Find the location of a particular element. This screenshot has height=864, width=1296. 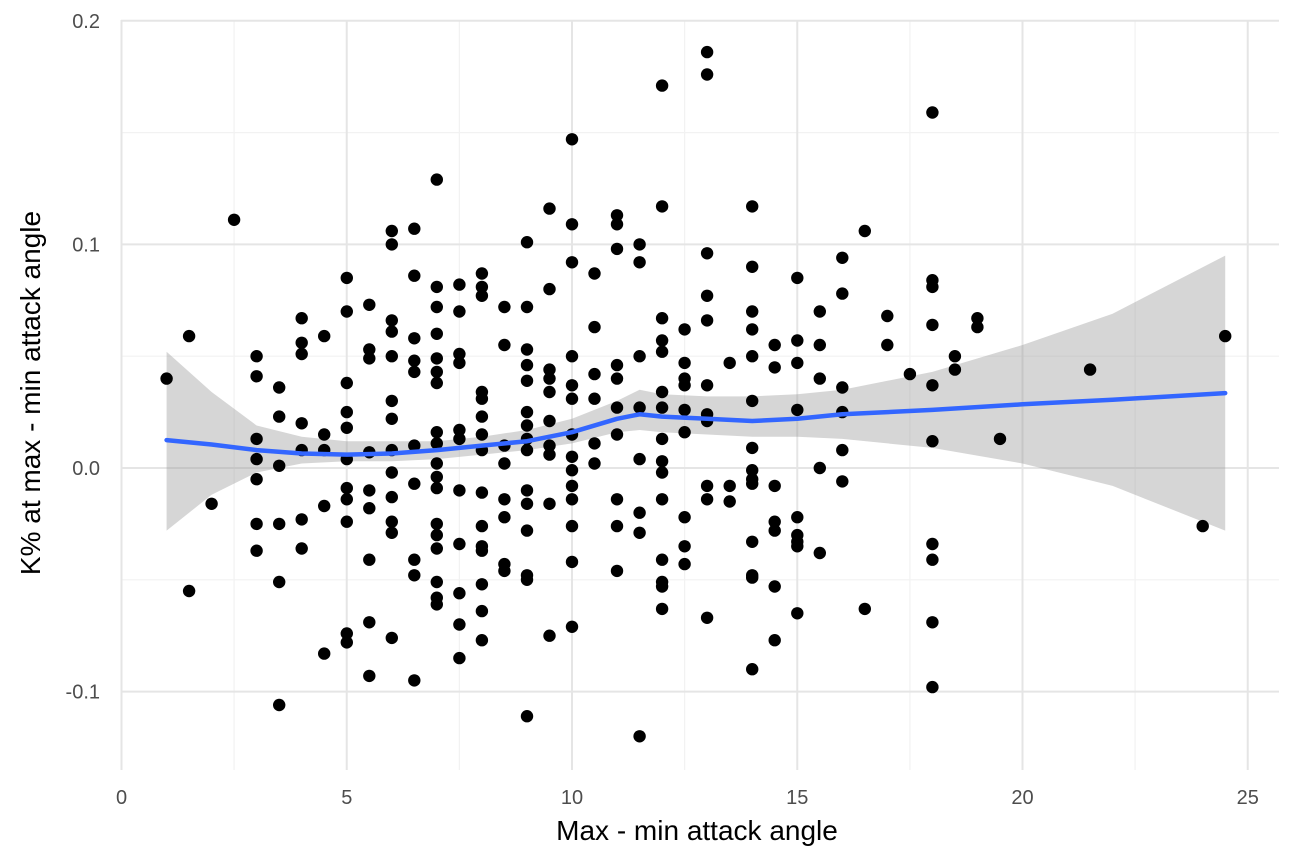

x-tick-label: 20 is located at coordinates (1022, 798).